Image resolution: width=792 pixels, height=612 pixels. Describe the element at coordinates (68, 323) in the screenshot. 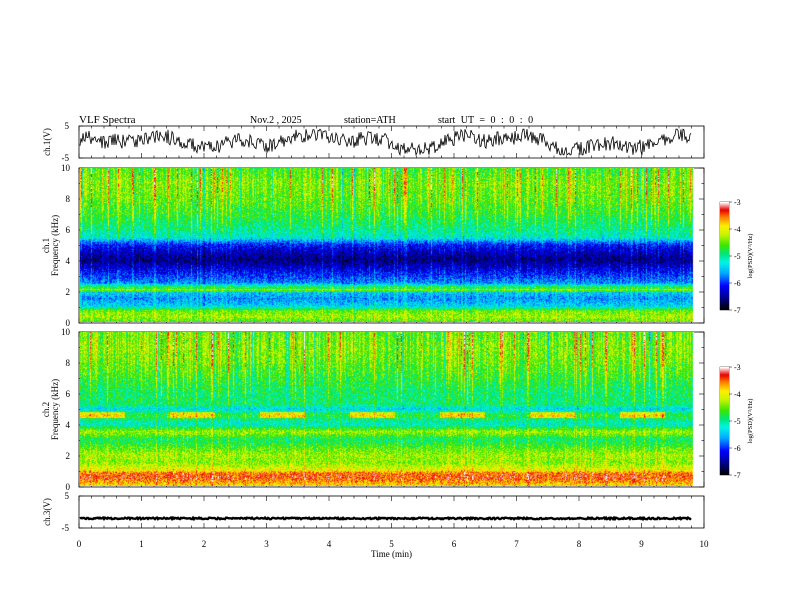

I see `ch1-freq-tick-label: 0` at that location.